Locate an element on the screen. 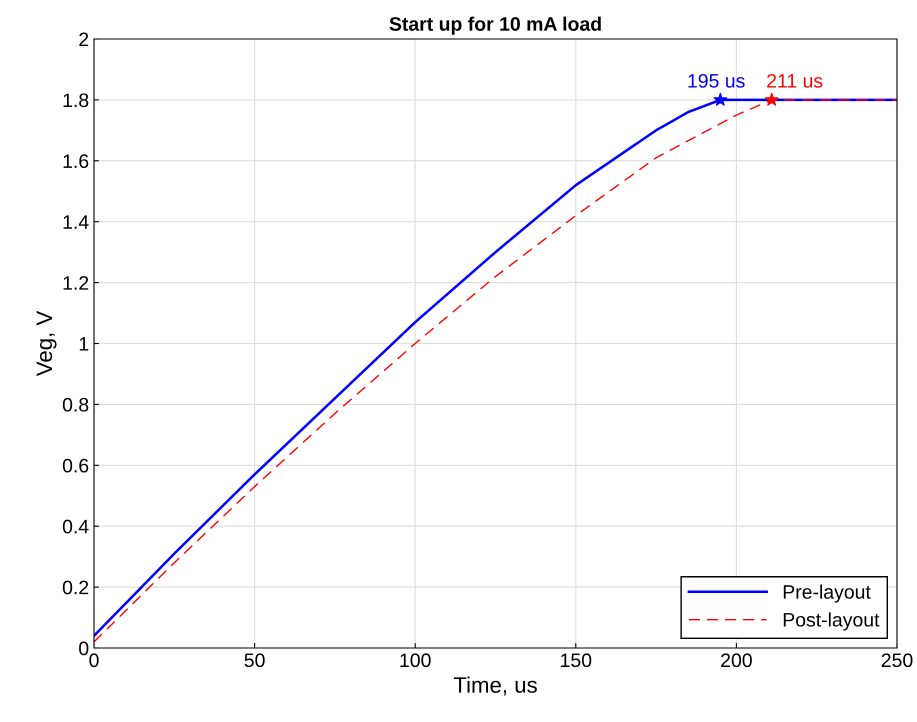 The width and height of the screenshot is (917, 722). x-tick-label: 150 is located at coordinates (576, 660).